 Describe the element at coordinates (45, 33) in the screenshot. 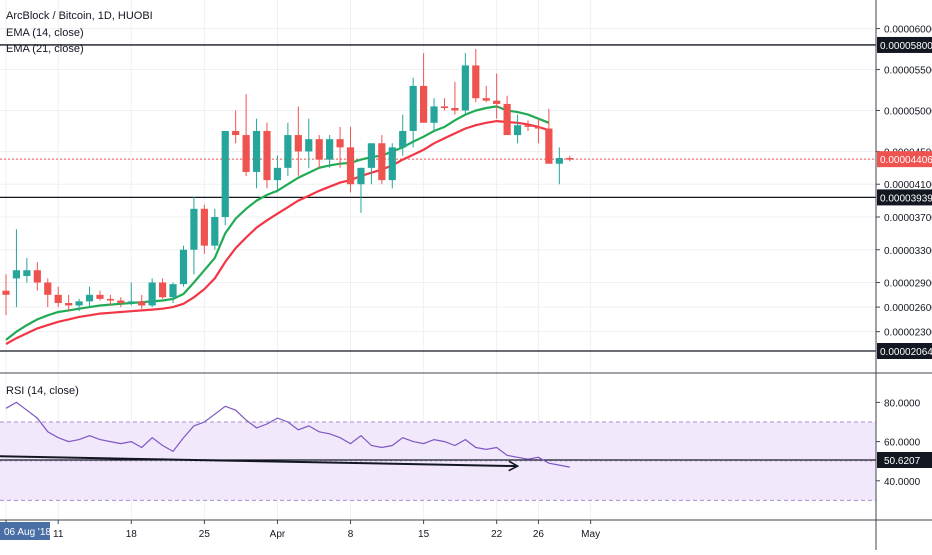

I see `ema14-legend: EMA (14, close)` at that location.